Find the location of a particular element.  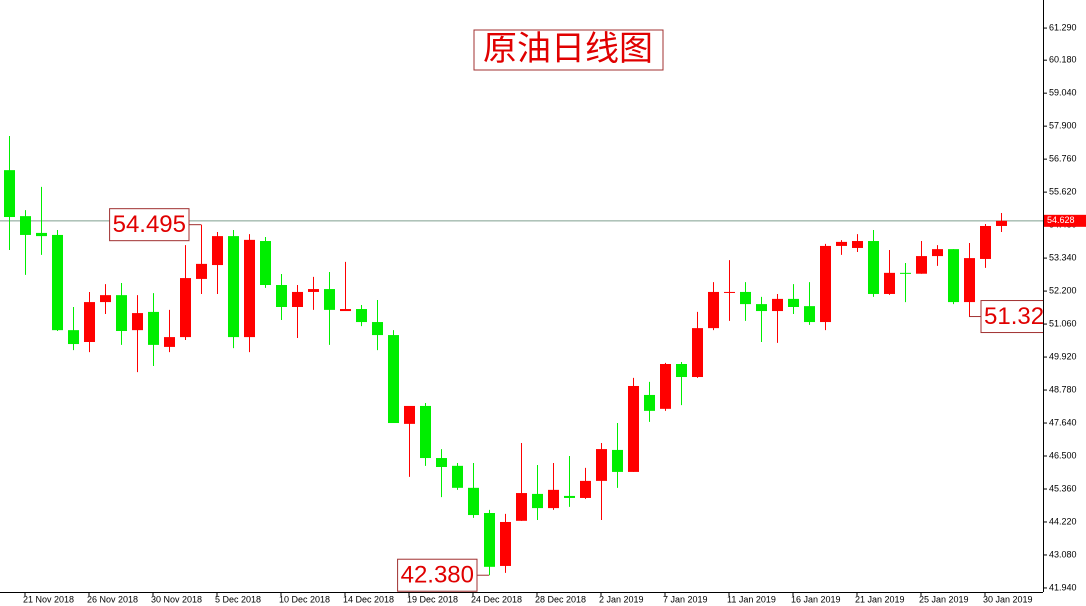

annotation-label: 42.380 is located at coordinates (437, 575).